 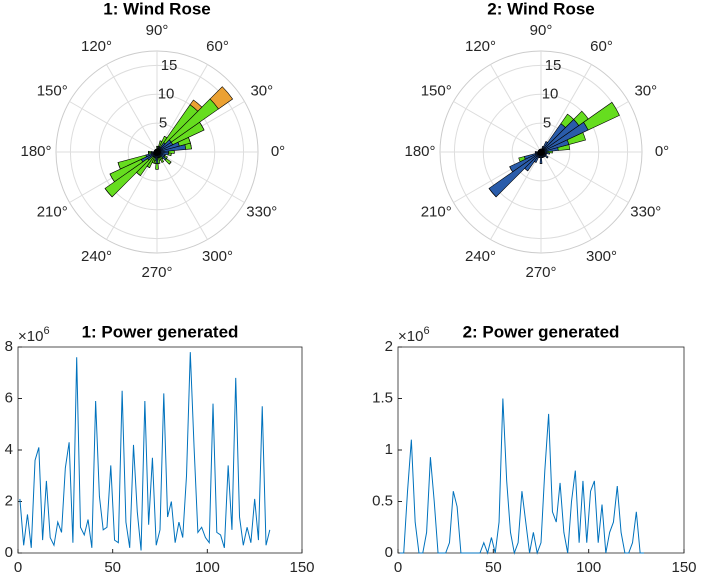 I want to click on chart-title: 1: Power generated, so click(x=160, y=331).